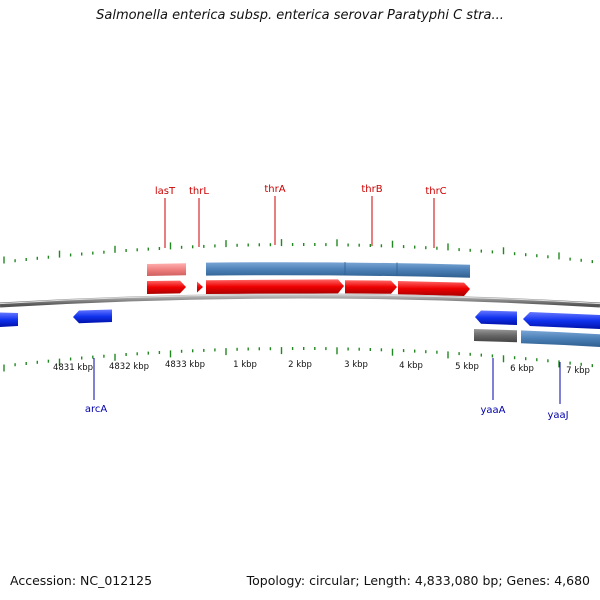 This screenshot has width=600, height=600. I want to click on label-lasT: lasT, so click(165, 191).